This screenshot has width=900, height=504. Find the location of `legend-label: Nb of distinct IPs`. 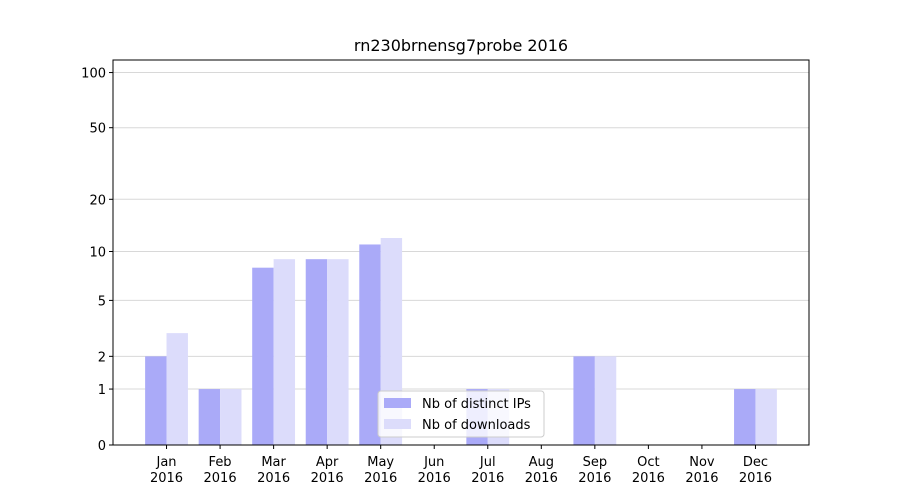

legend-label: Nb of distinct IPs is located at coordinates (476, 404).